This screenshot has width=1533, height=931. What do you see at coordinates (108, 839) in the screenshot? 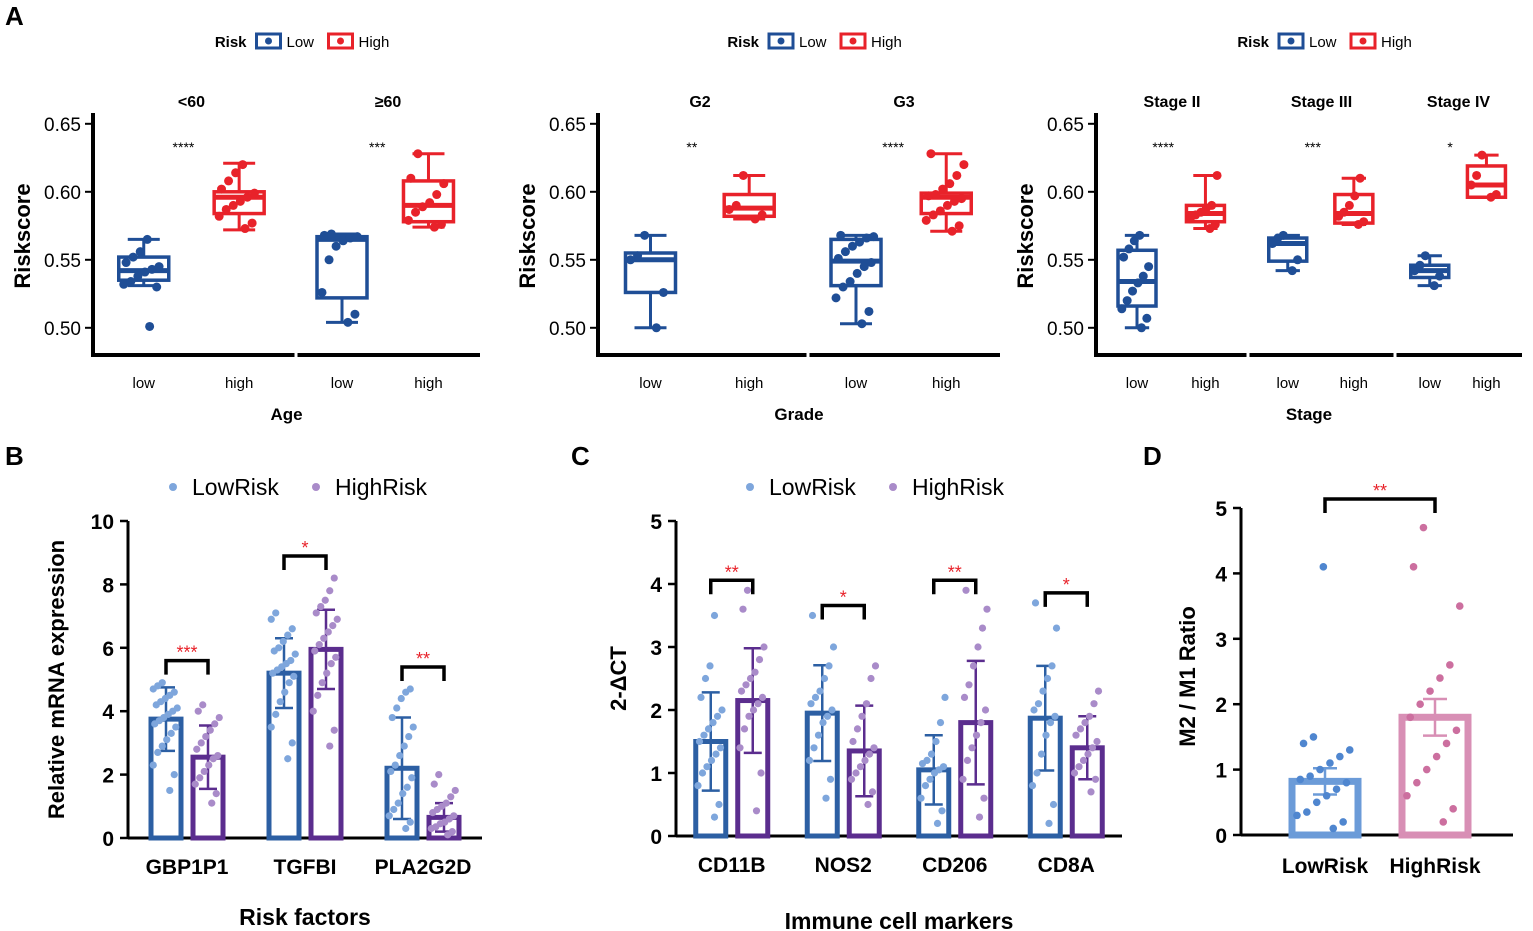
I see `y-tick-label: 0` at bounding box center [108, 839].